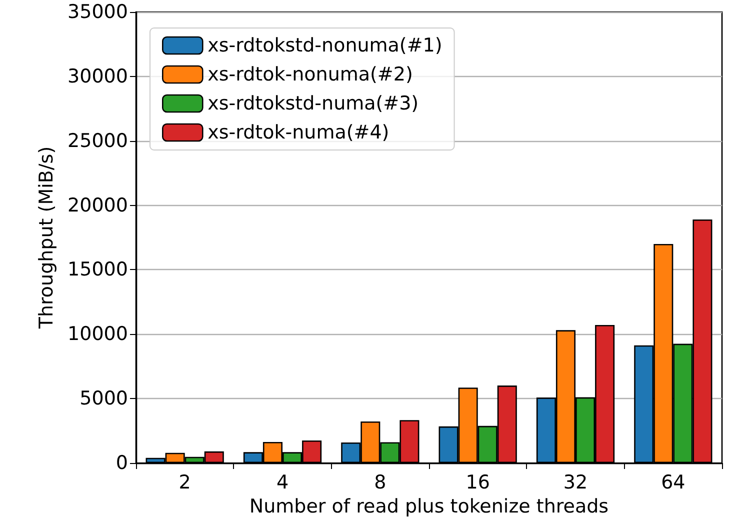  Describe the element at coordinates (98, 76) in the screenshot. I see `y-tick-label: 30000` at that location.